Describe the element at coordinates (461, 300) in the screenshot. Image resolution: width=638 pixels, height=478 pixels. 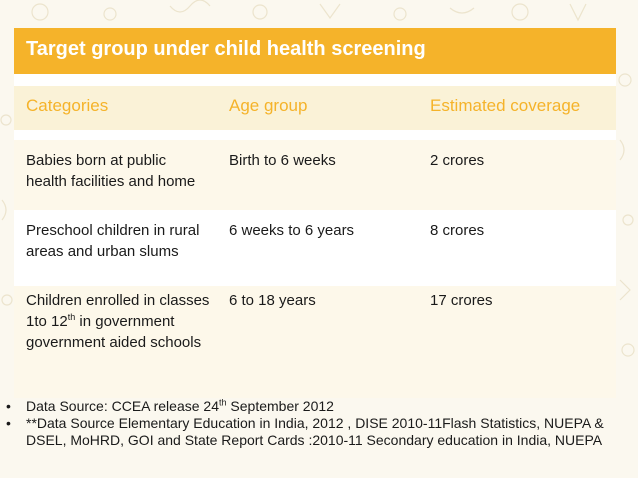
I see `table-cell-coverage: 17 crores` at that location.